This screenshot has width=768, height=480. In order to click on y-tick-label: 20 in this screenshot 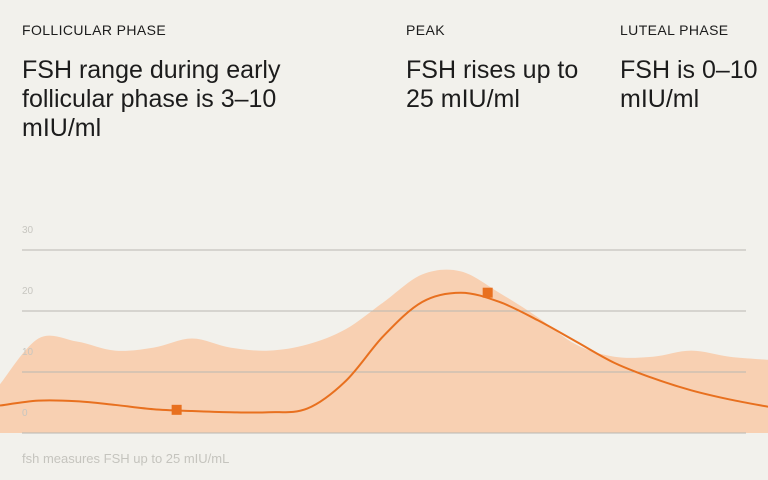, I will do `click(28, 291)`.